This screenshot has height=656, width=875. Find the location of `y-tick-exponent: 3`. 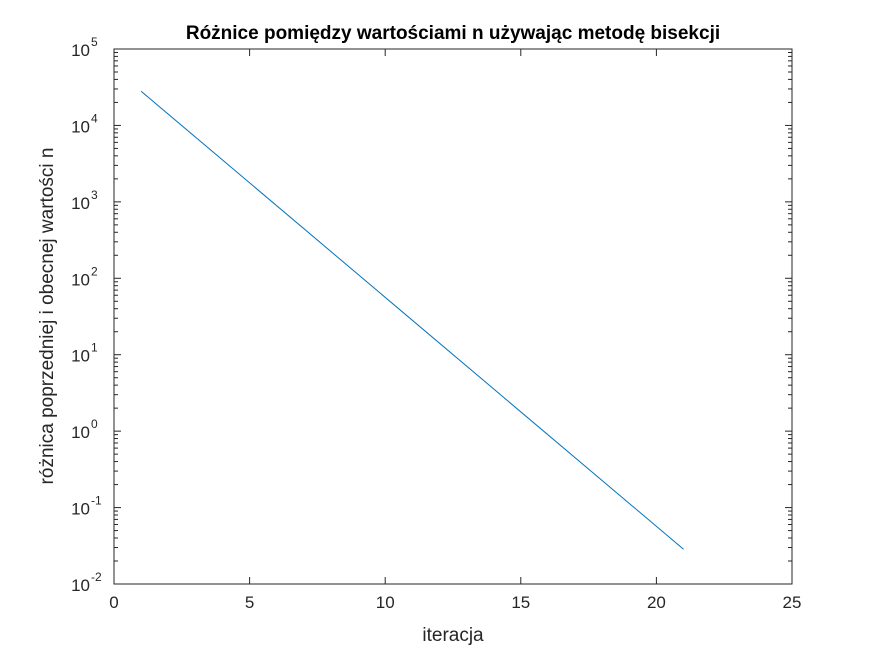

y-tick-exponent: 3 is located at coordinates (94, 195).